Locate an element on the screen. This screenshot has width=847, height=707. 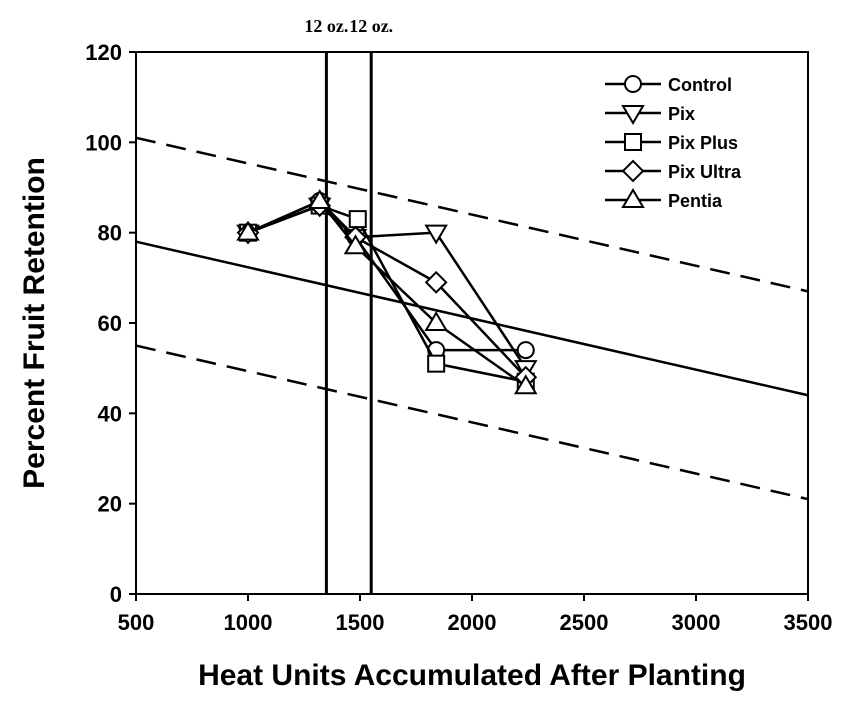
series-line-pix-plus is located at coordinates (387, 293).